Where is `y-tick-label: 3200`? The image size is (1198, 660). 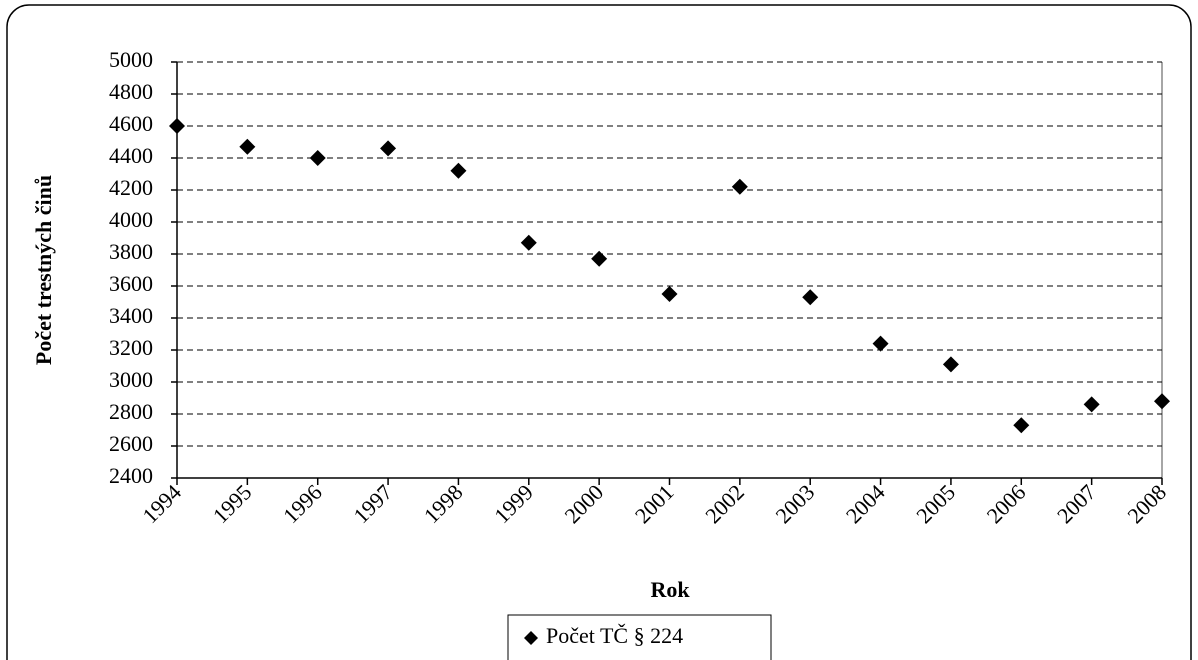
y-tick-label: 3200 is located at coordinates (131, 347).